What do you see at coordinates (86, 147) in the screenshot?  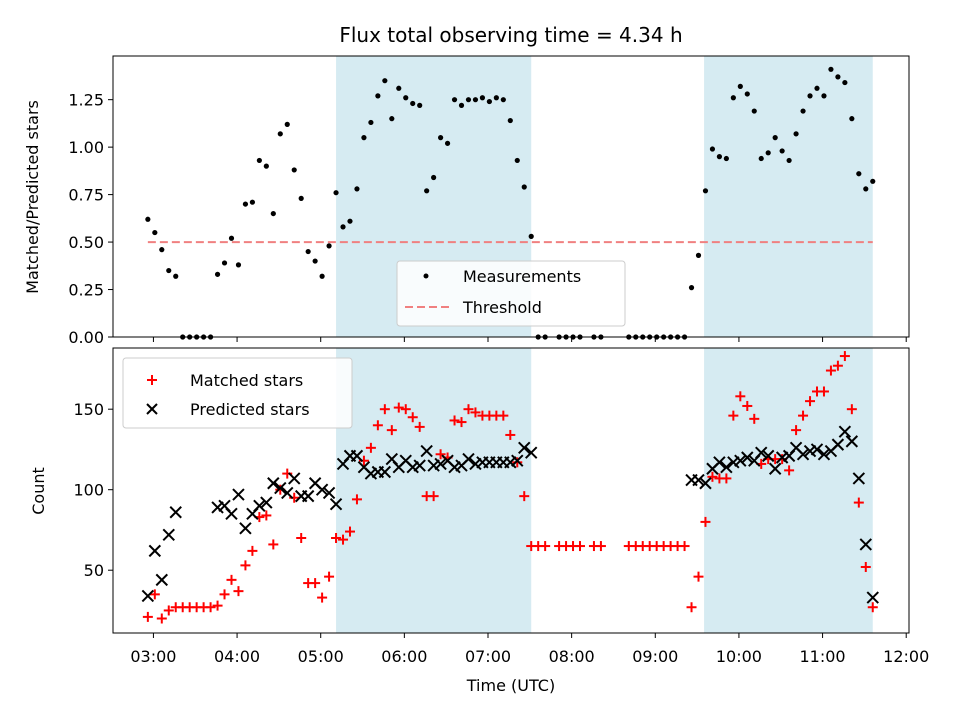 I see `top-y-tick-label: 1.00` at bounding box center [86, 147].